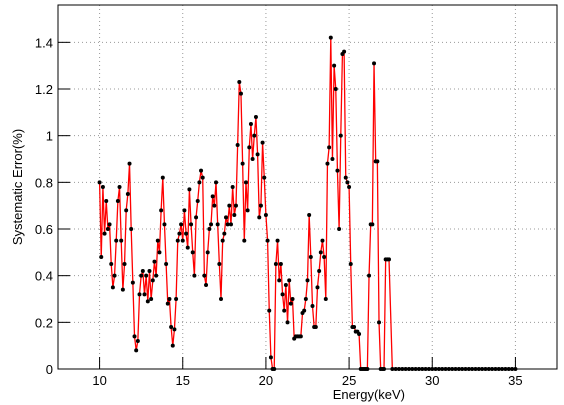 Image resolution: width=564 pixels, height=405 pixels. Describe the element at coordinates (99, 380) in the screenshot. I see `x-tick-label: 10` at that location.